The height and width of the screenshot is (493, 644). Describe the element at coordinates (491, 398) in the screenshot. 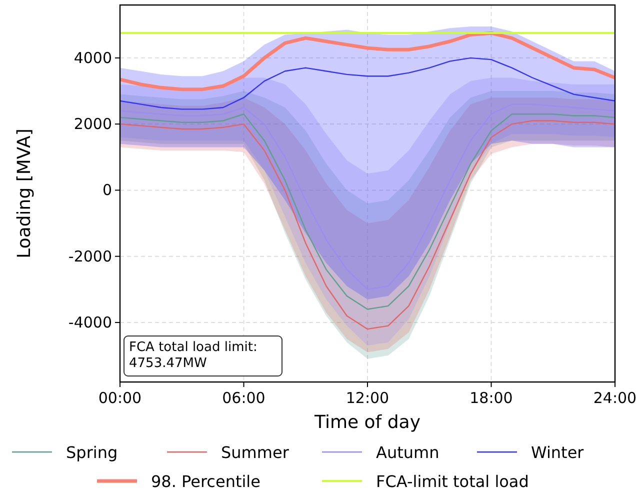

I see `x-tick-label: 18:00` at that location.